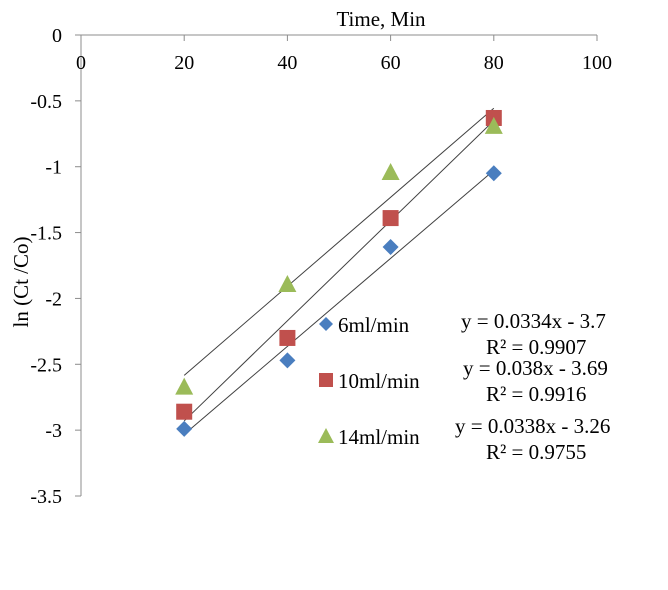 Image resolution: width=668 pixels, height=590 pixels. What do you see at coordinates (46, 234) in the screenshot?
I see `y-tick-label: -1.5` at bounding box center [46, 234].